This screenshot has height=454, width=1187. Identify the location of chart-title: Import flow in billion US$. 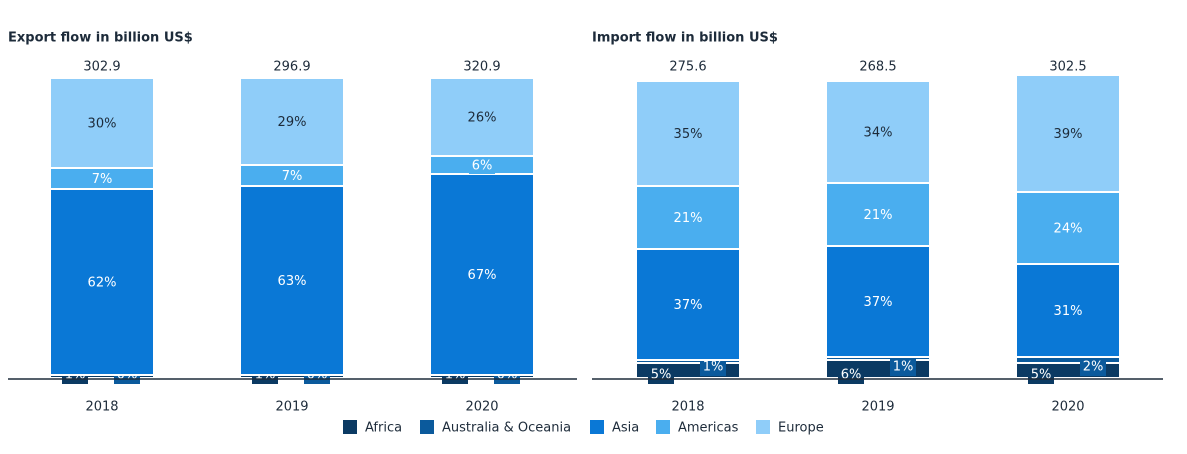
(685, 38).